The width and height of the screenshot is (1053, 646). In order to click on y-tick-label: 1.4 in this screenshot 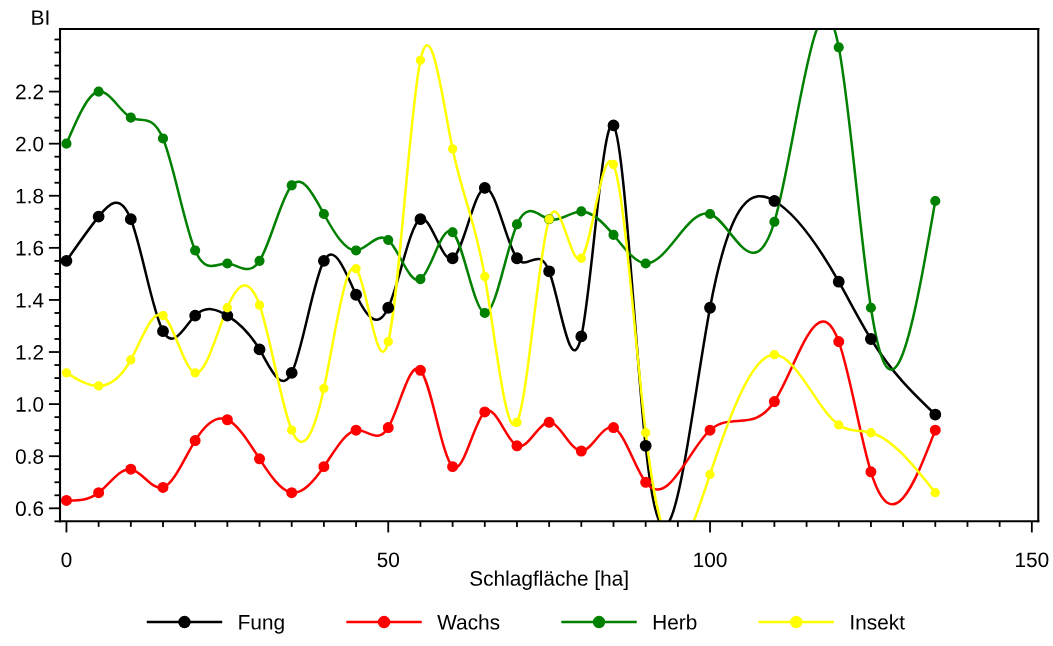, I will do `click(30, 300)`.